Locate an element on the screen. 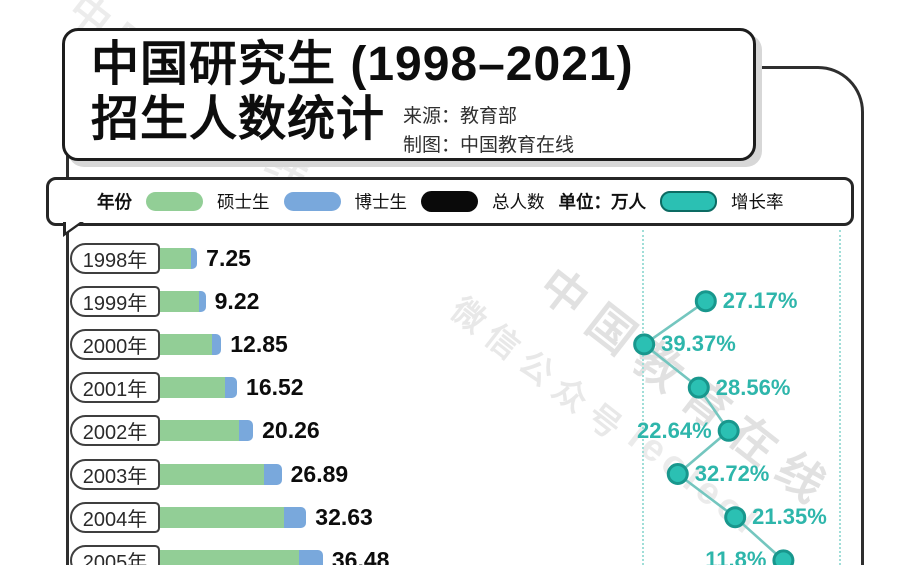  year-pill: 2003年 is located at coordinates (115, 474).